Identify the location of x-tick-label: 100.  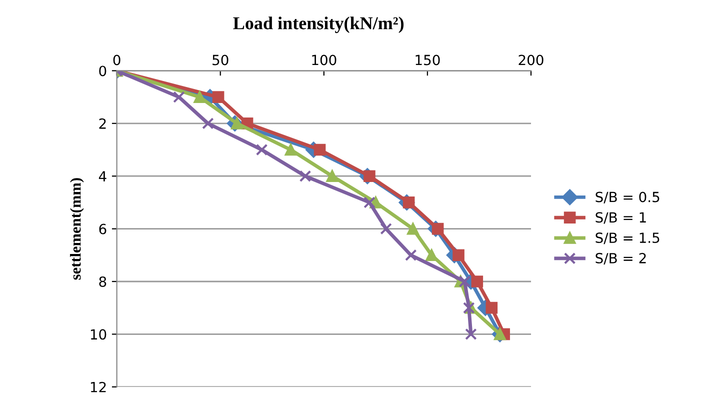
(324, 60).